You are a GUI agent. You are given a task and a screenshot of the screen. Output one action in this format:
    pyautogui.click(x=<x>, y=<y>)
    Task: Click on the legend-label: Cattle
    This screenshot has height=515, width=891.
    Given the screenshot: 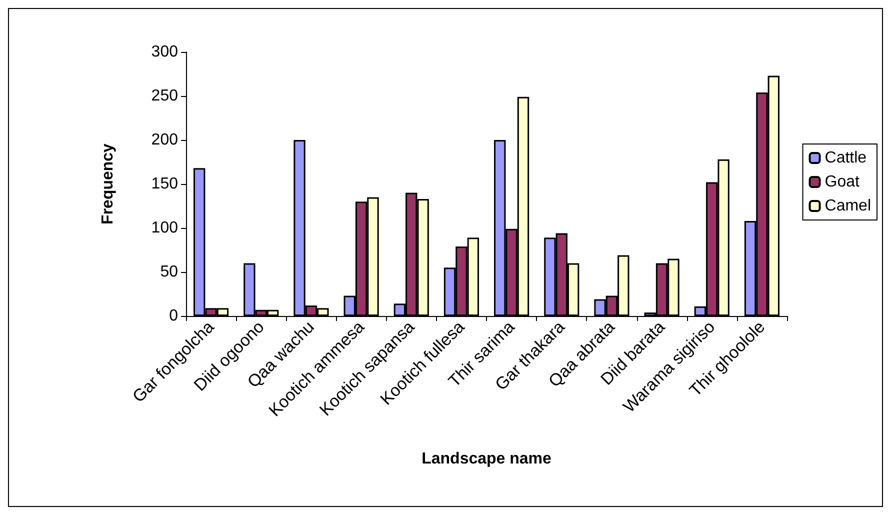 What is the action you would take?
    pyautogui.click(x=845, y=158)
    